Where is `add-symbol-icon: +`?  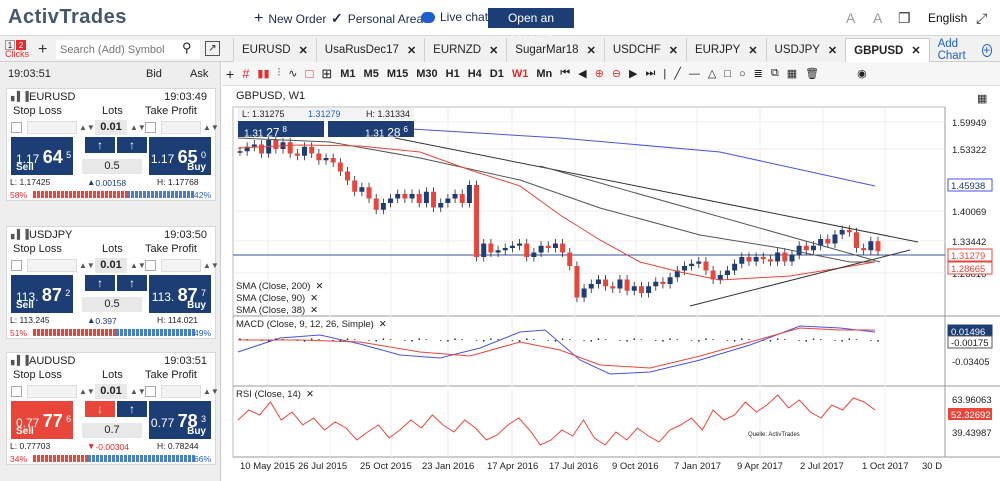
add-symbol-icon: + is located at coordinates (43, 49).